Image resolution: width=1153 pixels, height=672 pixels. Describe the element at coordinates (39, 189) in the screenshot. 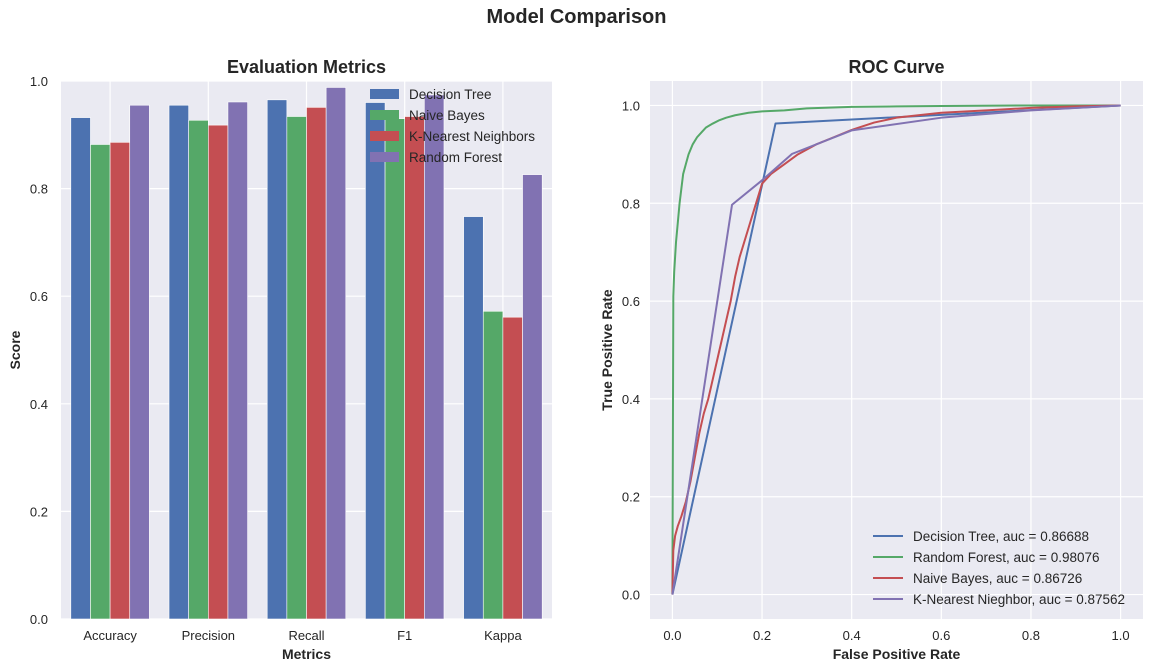

I see `bar-ytick-label: 0.8` at that location.